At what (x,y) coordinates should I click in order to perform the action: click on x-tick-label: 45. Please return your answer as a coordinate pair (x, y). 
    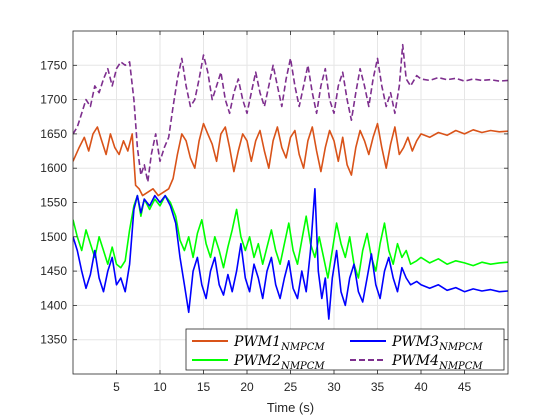
    Looking at the image, I should click on (465, 387).